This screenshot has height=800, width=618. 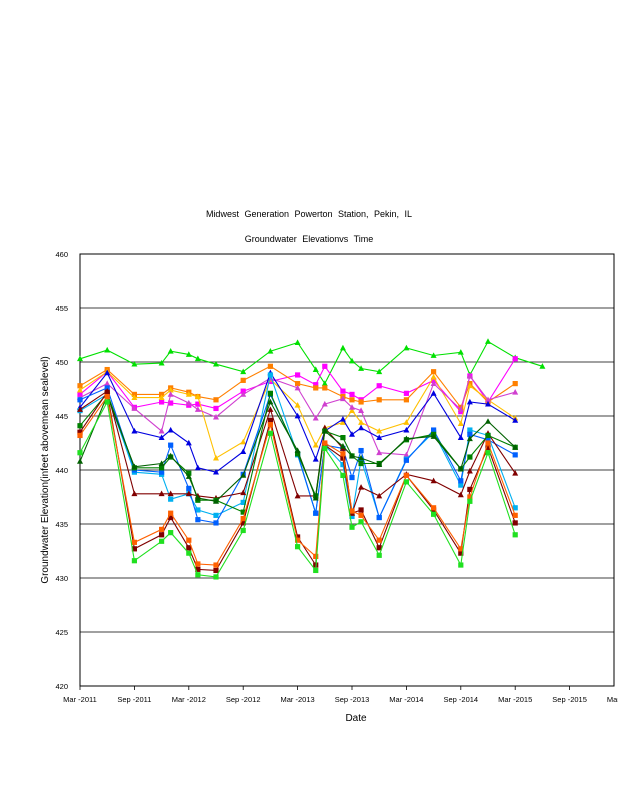 What do you see at coordinates (61, 632) in the screenshot?
I see `y-tick-label: 425` at bounding box center [61, 632].